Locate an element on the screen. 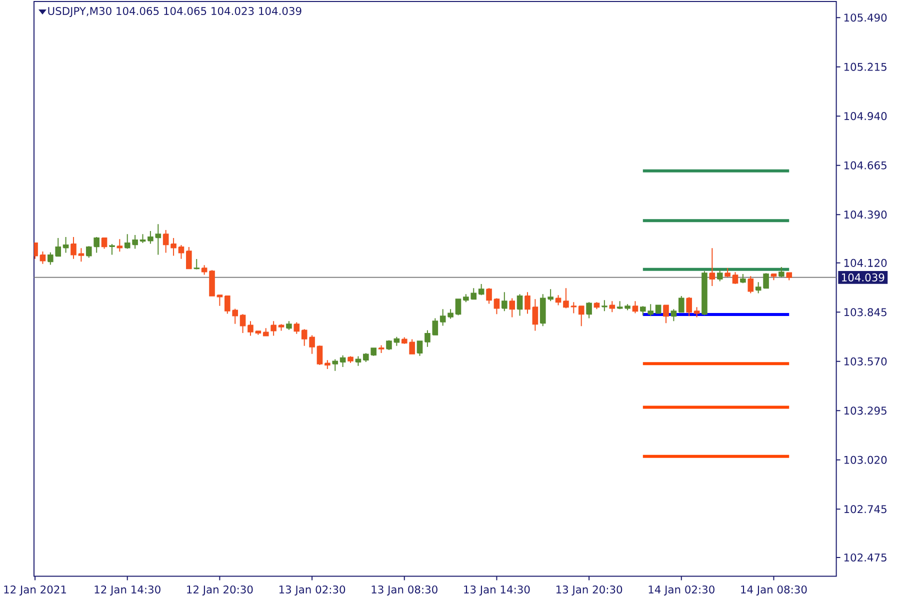 The height and width of the screenshot is (600, 900). y-tick-label: 103.295 is located at coordinates (865, 410).